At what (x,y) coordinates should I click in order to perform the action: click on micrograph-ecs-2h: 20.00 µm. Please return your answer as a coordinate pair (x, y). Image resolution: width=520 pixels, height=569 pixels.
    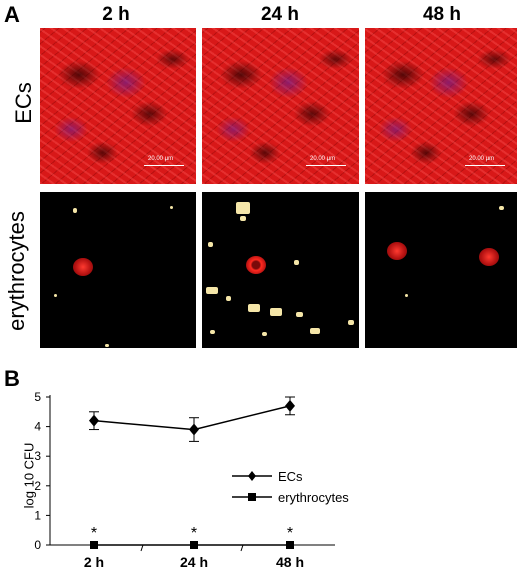
    Looking at the image, I should click on (118, 106).